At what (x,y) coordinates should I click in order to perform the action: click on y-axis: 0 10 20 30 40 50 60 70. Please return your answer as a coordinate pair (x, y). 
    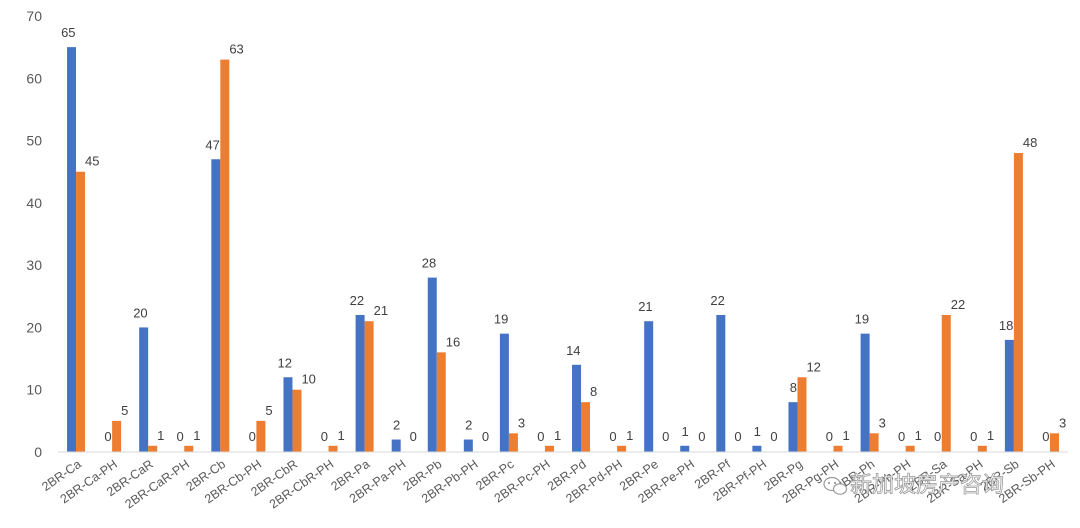
    Looking at the image, I should click on (34, 234).